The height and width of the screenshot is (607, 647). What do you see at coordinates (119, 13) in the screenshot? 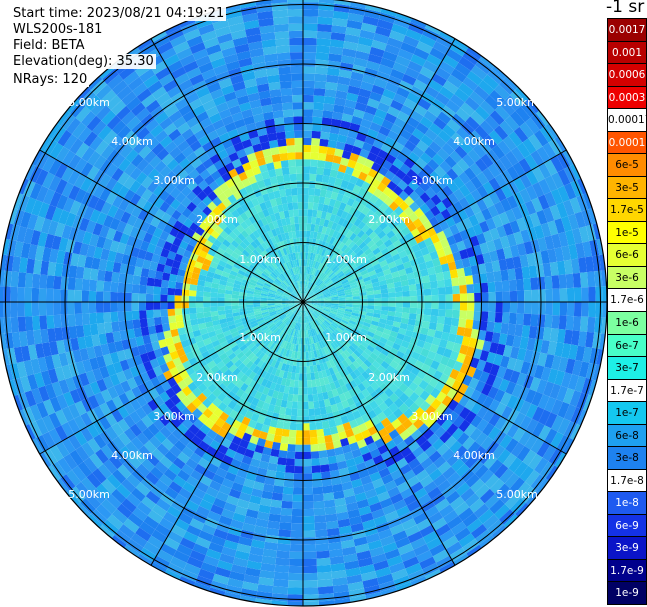
I see `start-time-text: Start time: 2023/08/21 04:19:21` at bounding box center [119, 13].